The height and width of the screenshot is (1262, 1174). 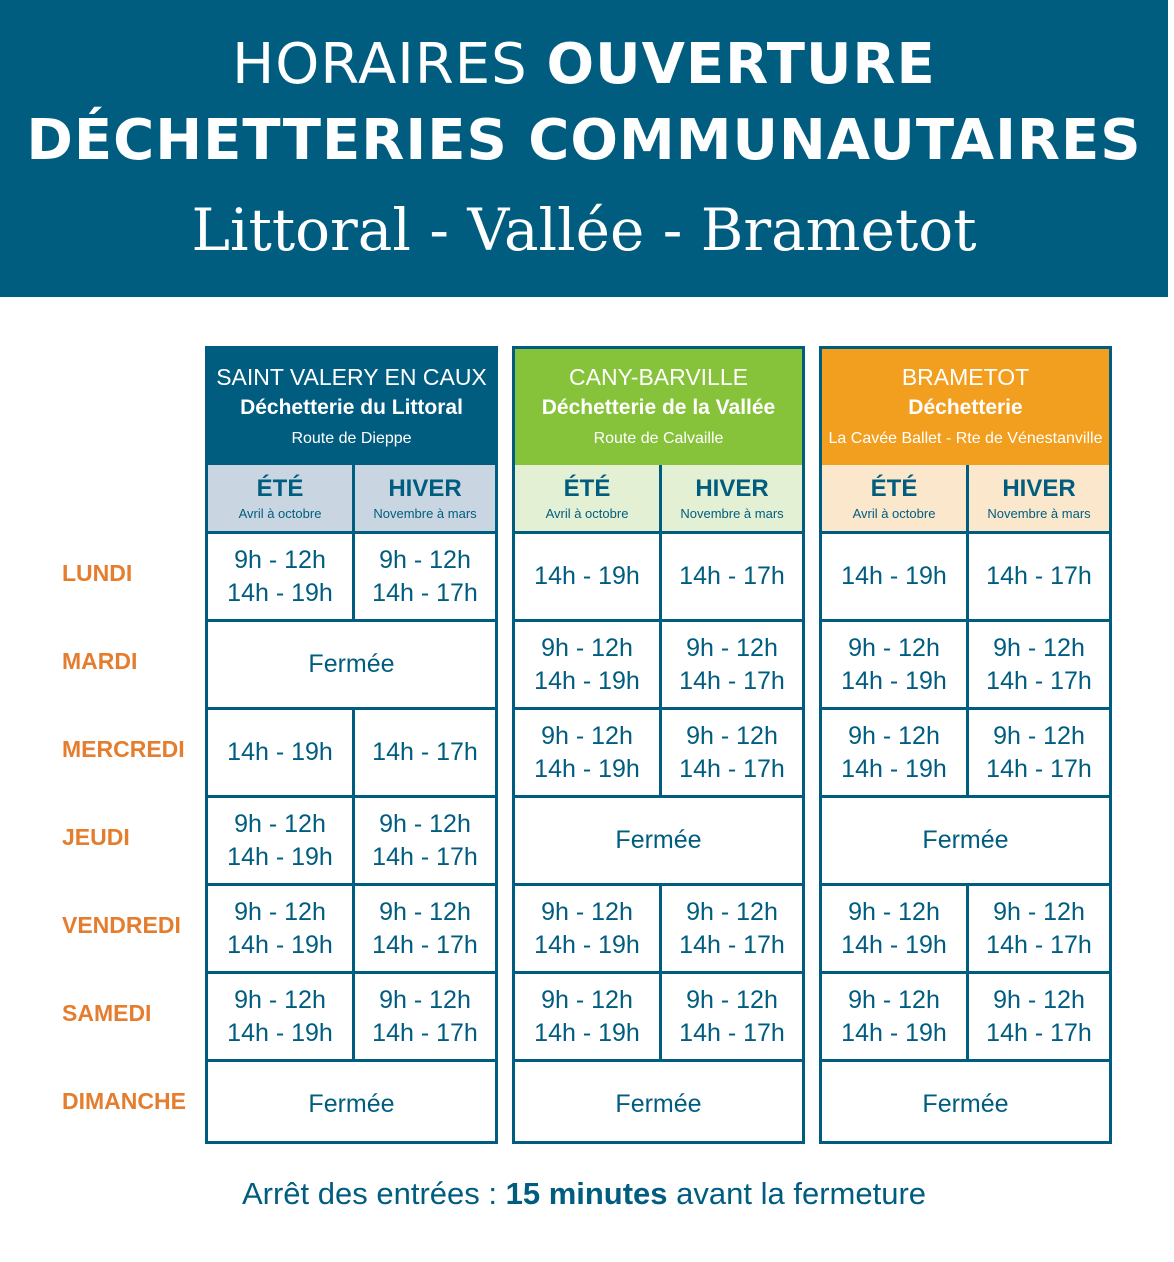 What do you see at coordinates (107, 1013) in the screenshot?
I see `day-label-5: SAMEDI` at bounding box center [107, 1013].